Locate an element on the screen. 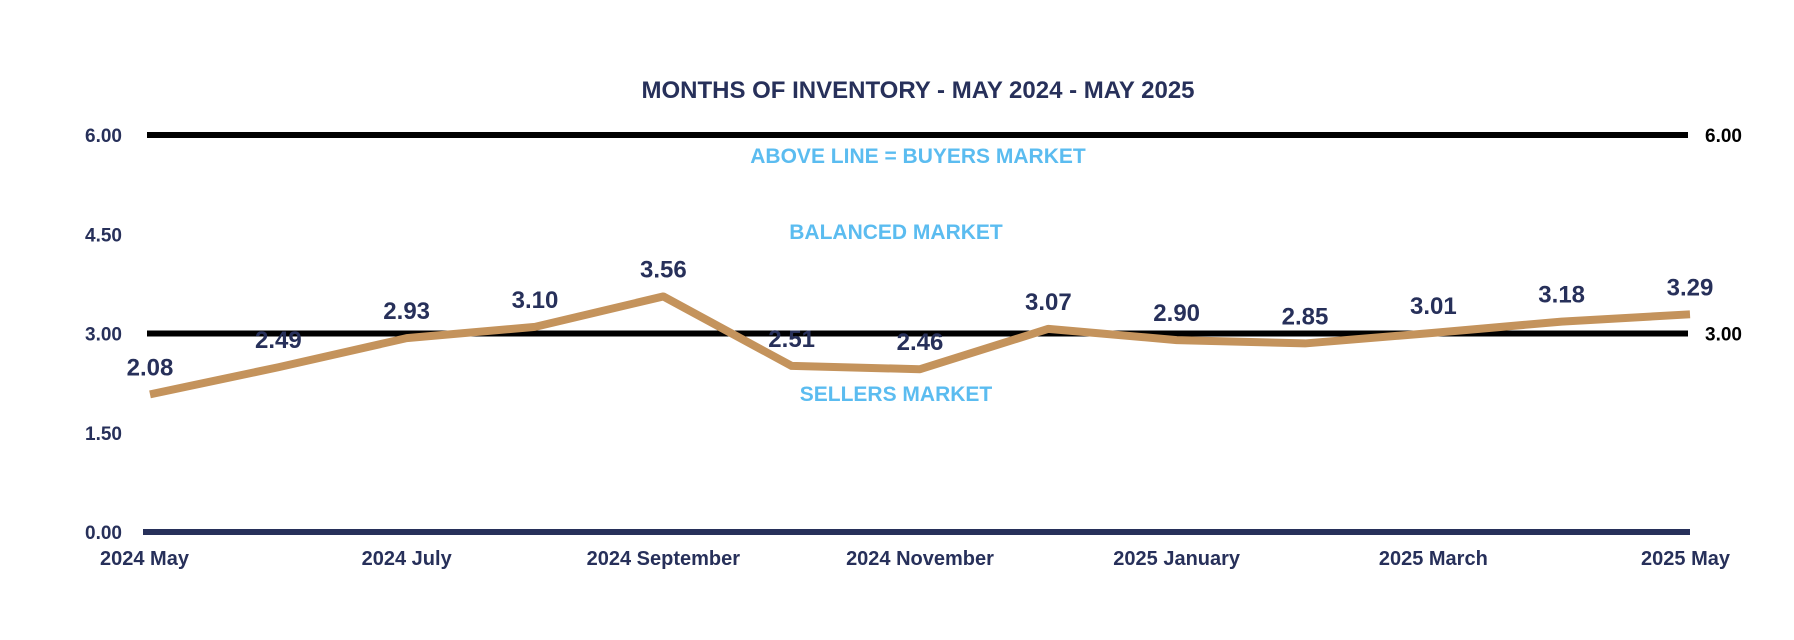 The height and width of the screenshot is (640, 1794). series-line-group is located at coordinates (920, 345).